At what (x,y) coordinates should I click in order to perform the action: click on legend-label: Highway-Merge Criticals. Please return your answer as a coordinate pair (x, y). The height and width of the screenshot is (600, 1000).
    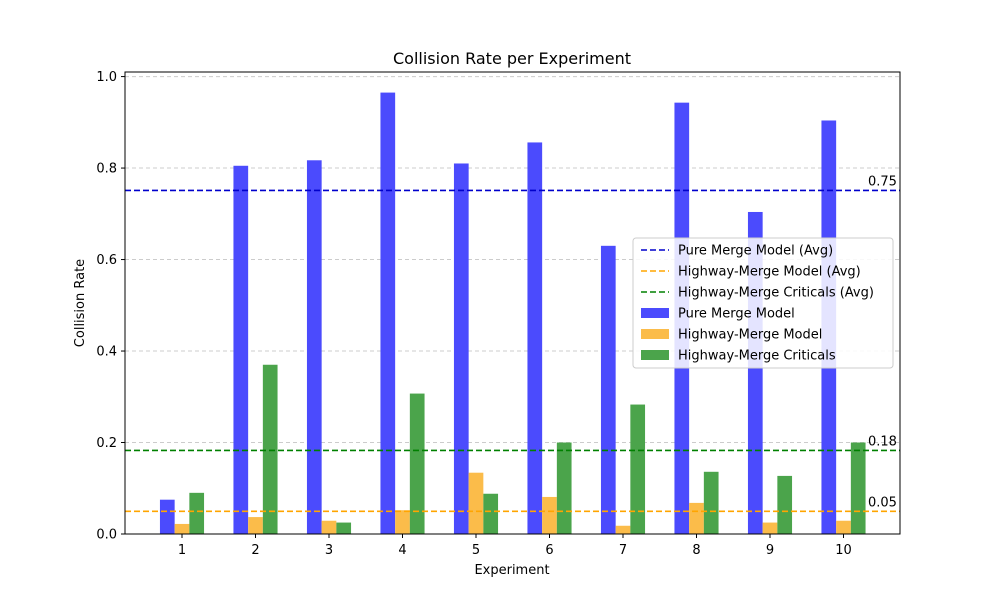
    Looking at the image, I should click on (757, 356).